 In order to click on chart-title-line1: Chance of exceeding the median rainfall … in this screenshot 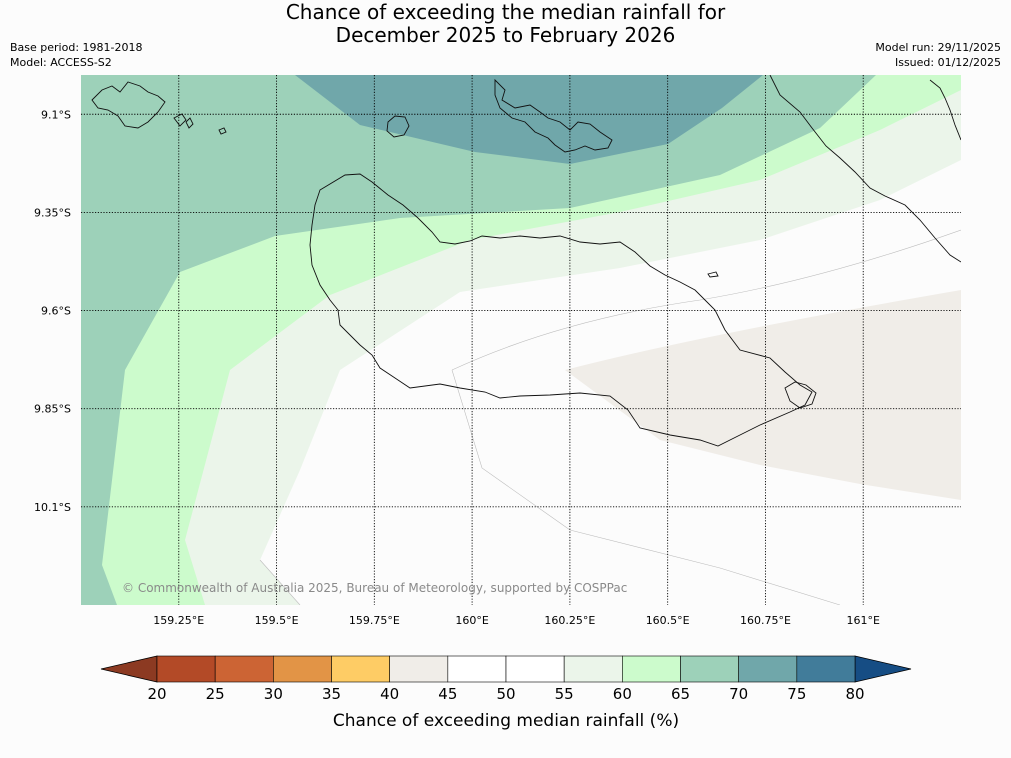, I will do `click(505, 12)`.